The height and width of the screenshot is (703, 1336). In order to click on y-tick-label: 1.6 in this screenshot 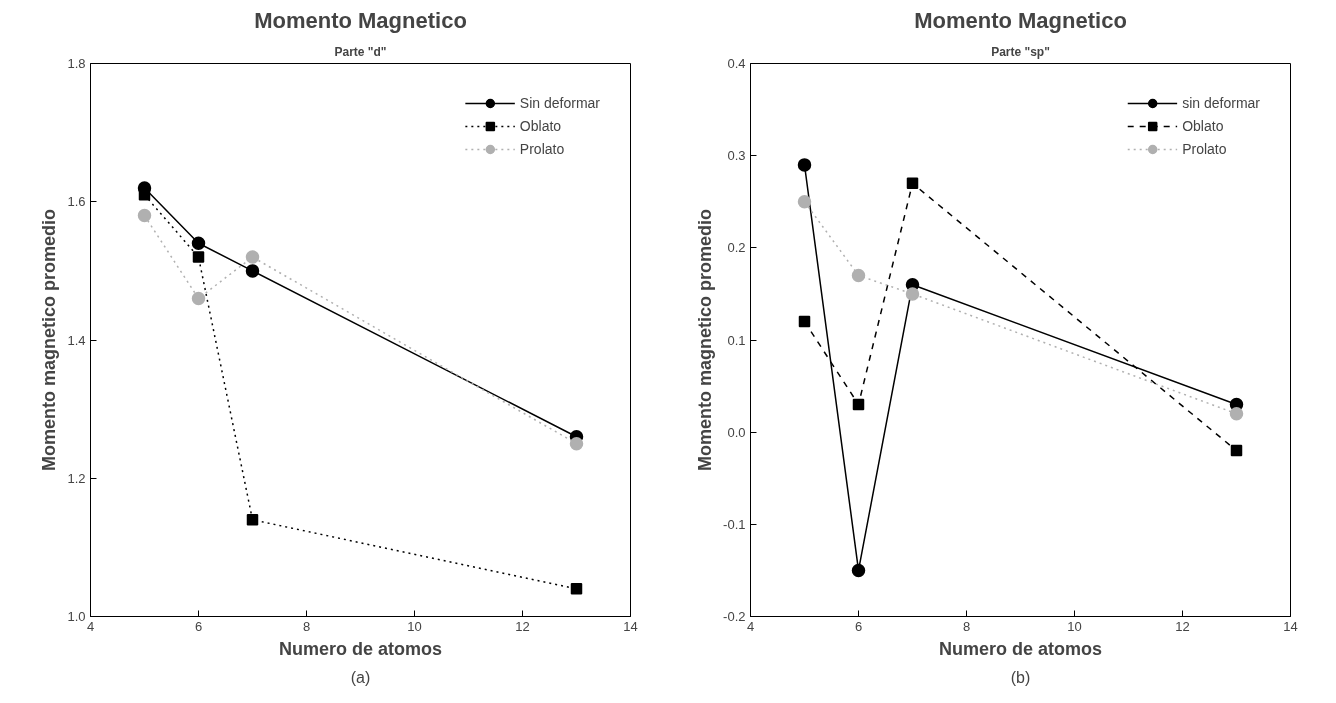, I will do `click(76, 202)`.